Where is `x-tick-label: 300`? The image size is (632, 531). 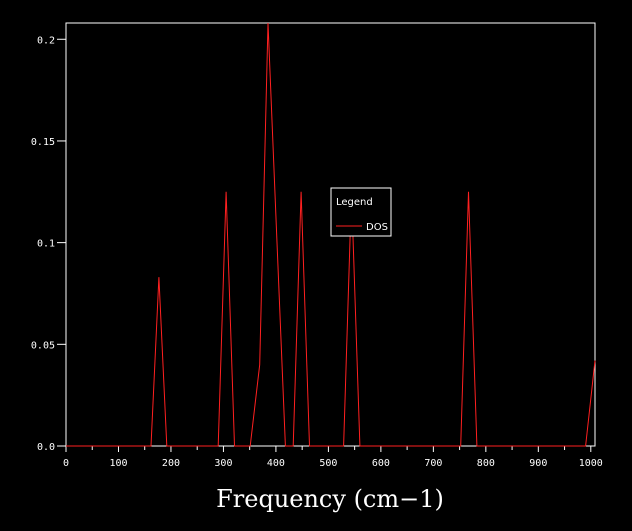
x-tick-label: 300 is located at coordinates (223, 463).